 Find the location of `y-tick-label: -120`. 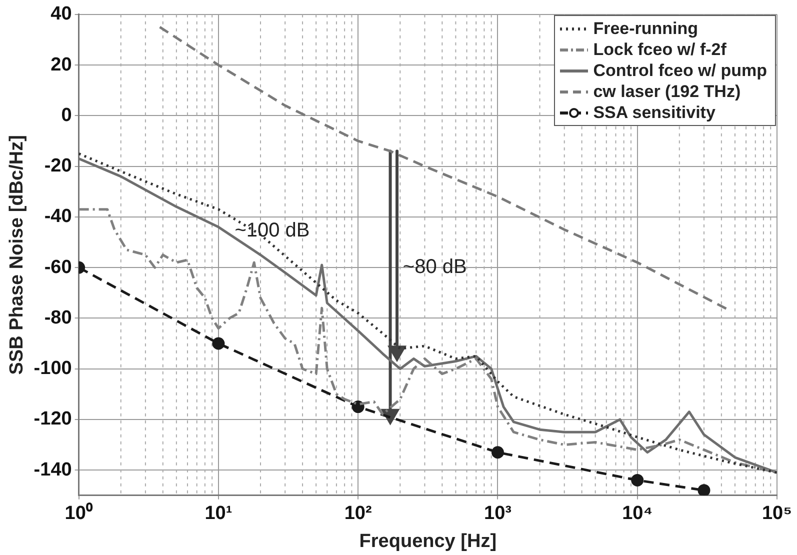

y-tick-label: -120 is located at coordinates (53, 419).